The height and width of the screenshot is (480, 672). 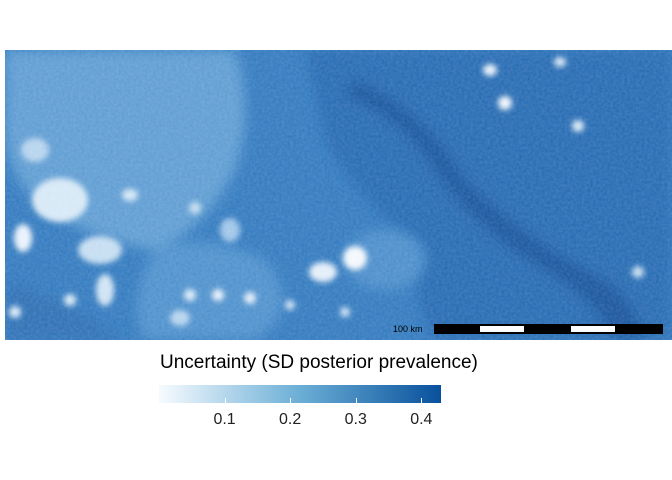 I want to click on legend-tick-label: 0.3, so click(x=355, y=419).